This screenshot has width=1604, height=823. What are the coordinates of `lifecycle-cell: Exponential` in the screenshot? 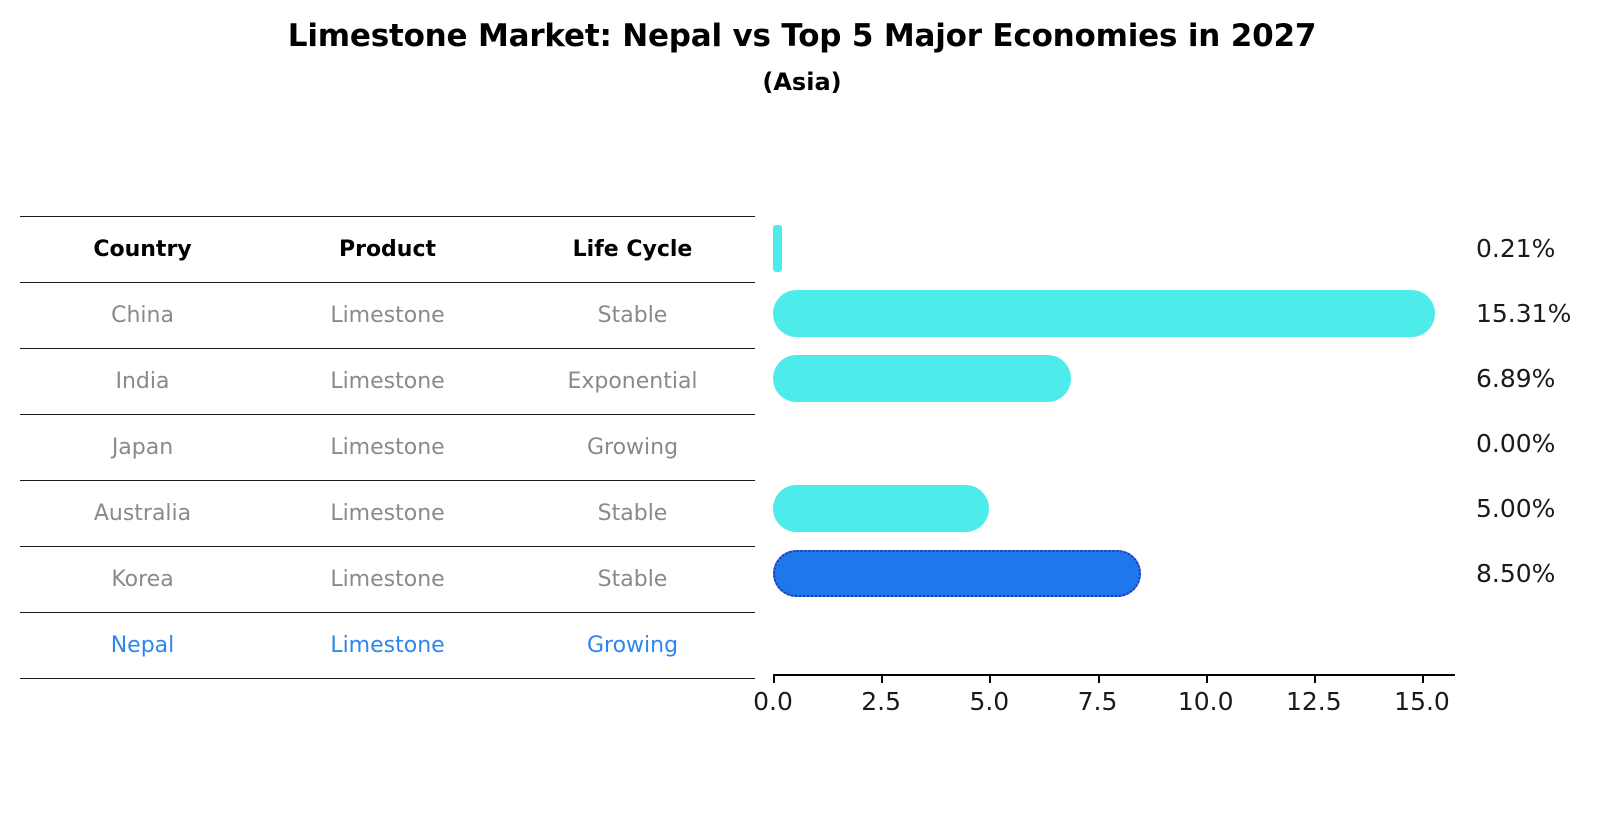 It's located at (632, 381).